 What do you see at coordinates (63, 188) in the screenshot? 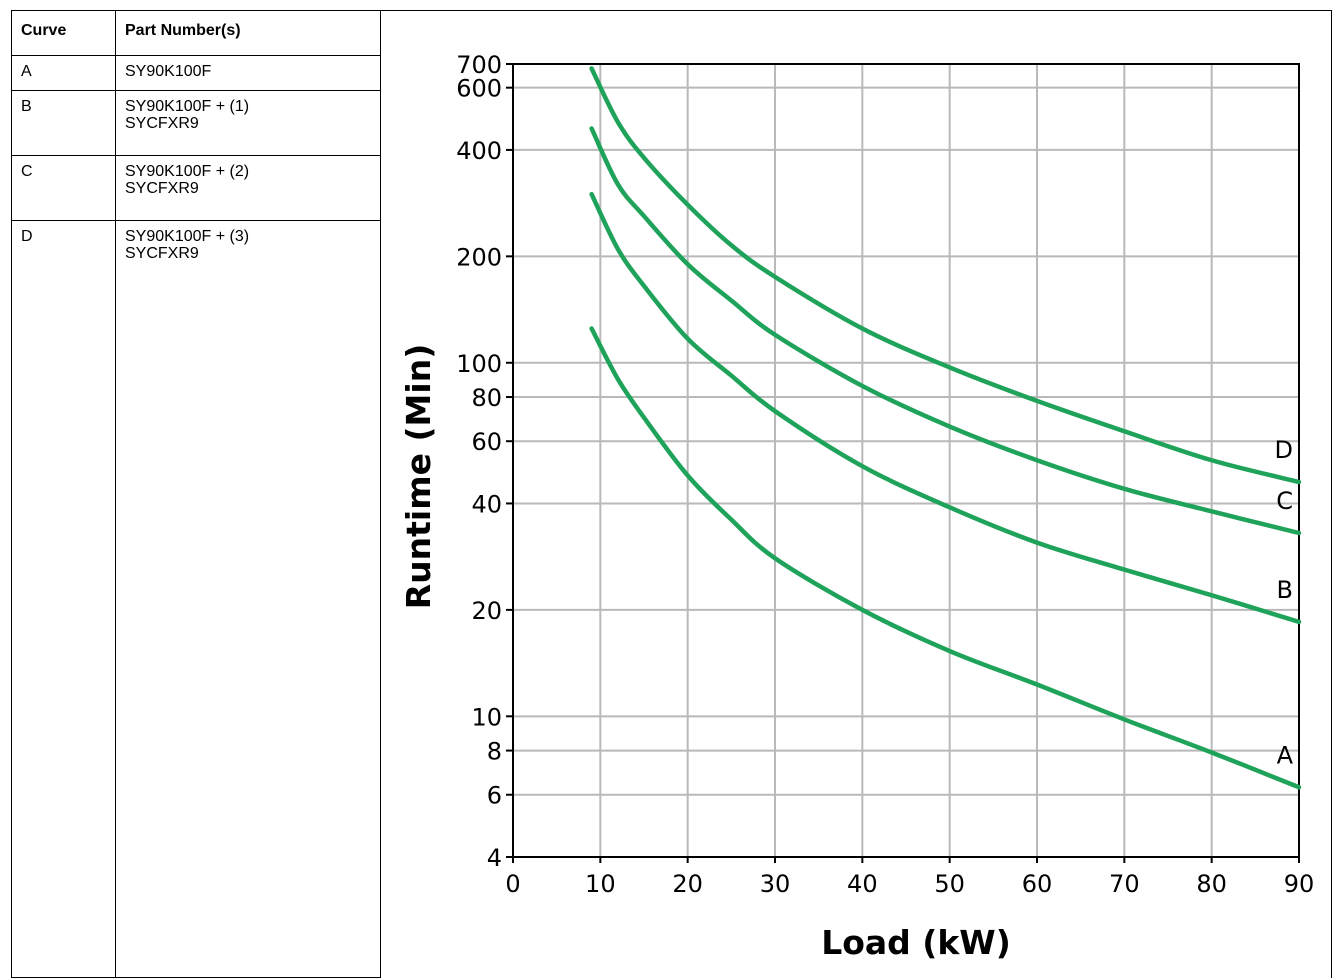
I see `curve-cell: C` at bounding box center [63, 188].